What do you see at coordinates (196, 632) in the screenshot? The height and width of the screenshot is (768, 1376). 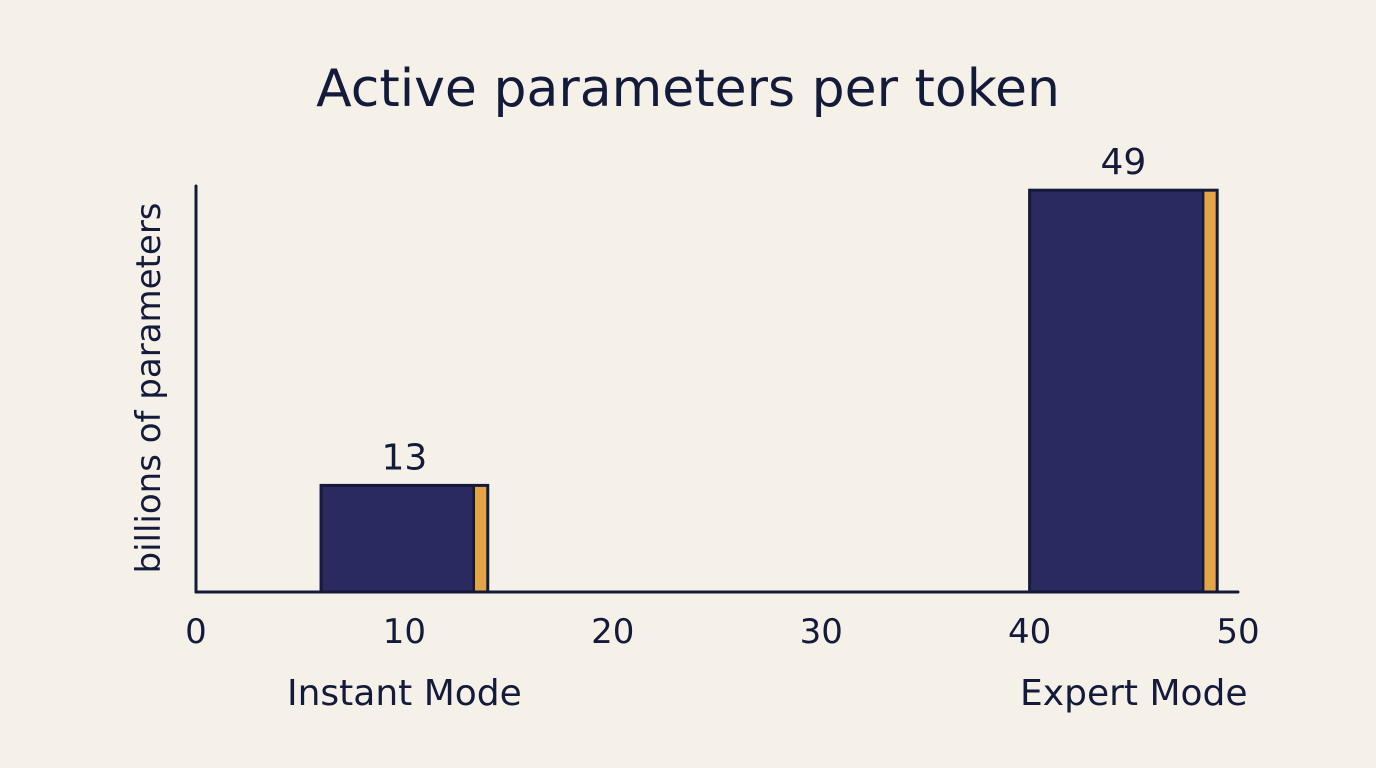 I see `x-tick-label: 0` at bounding box center [196, 632].